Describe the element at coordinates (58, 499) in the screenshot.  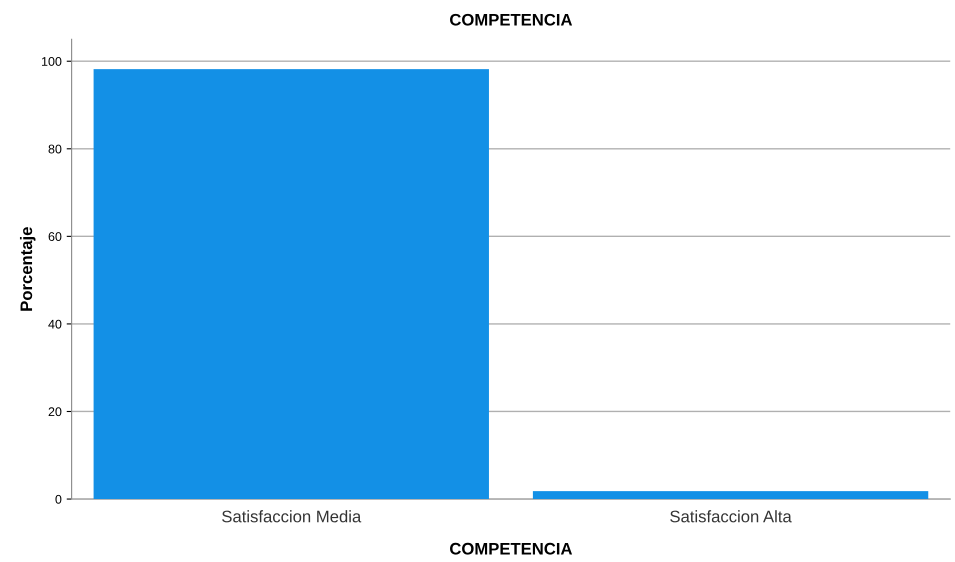
I see `y-tick-label: 0` at that location.